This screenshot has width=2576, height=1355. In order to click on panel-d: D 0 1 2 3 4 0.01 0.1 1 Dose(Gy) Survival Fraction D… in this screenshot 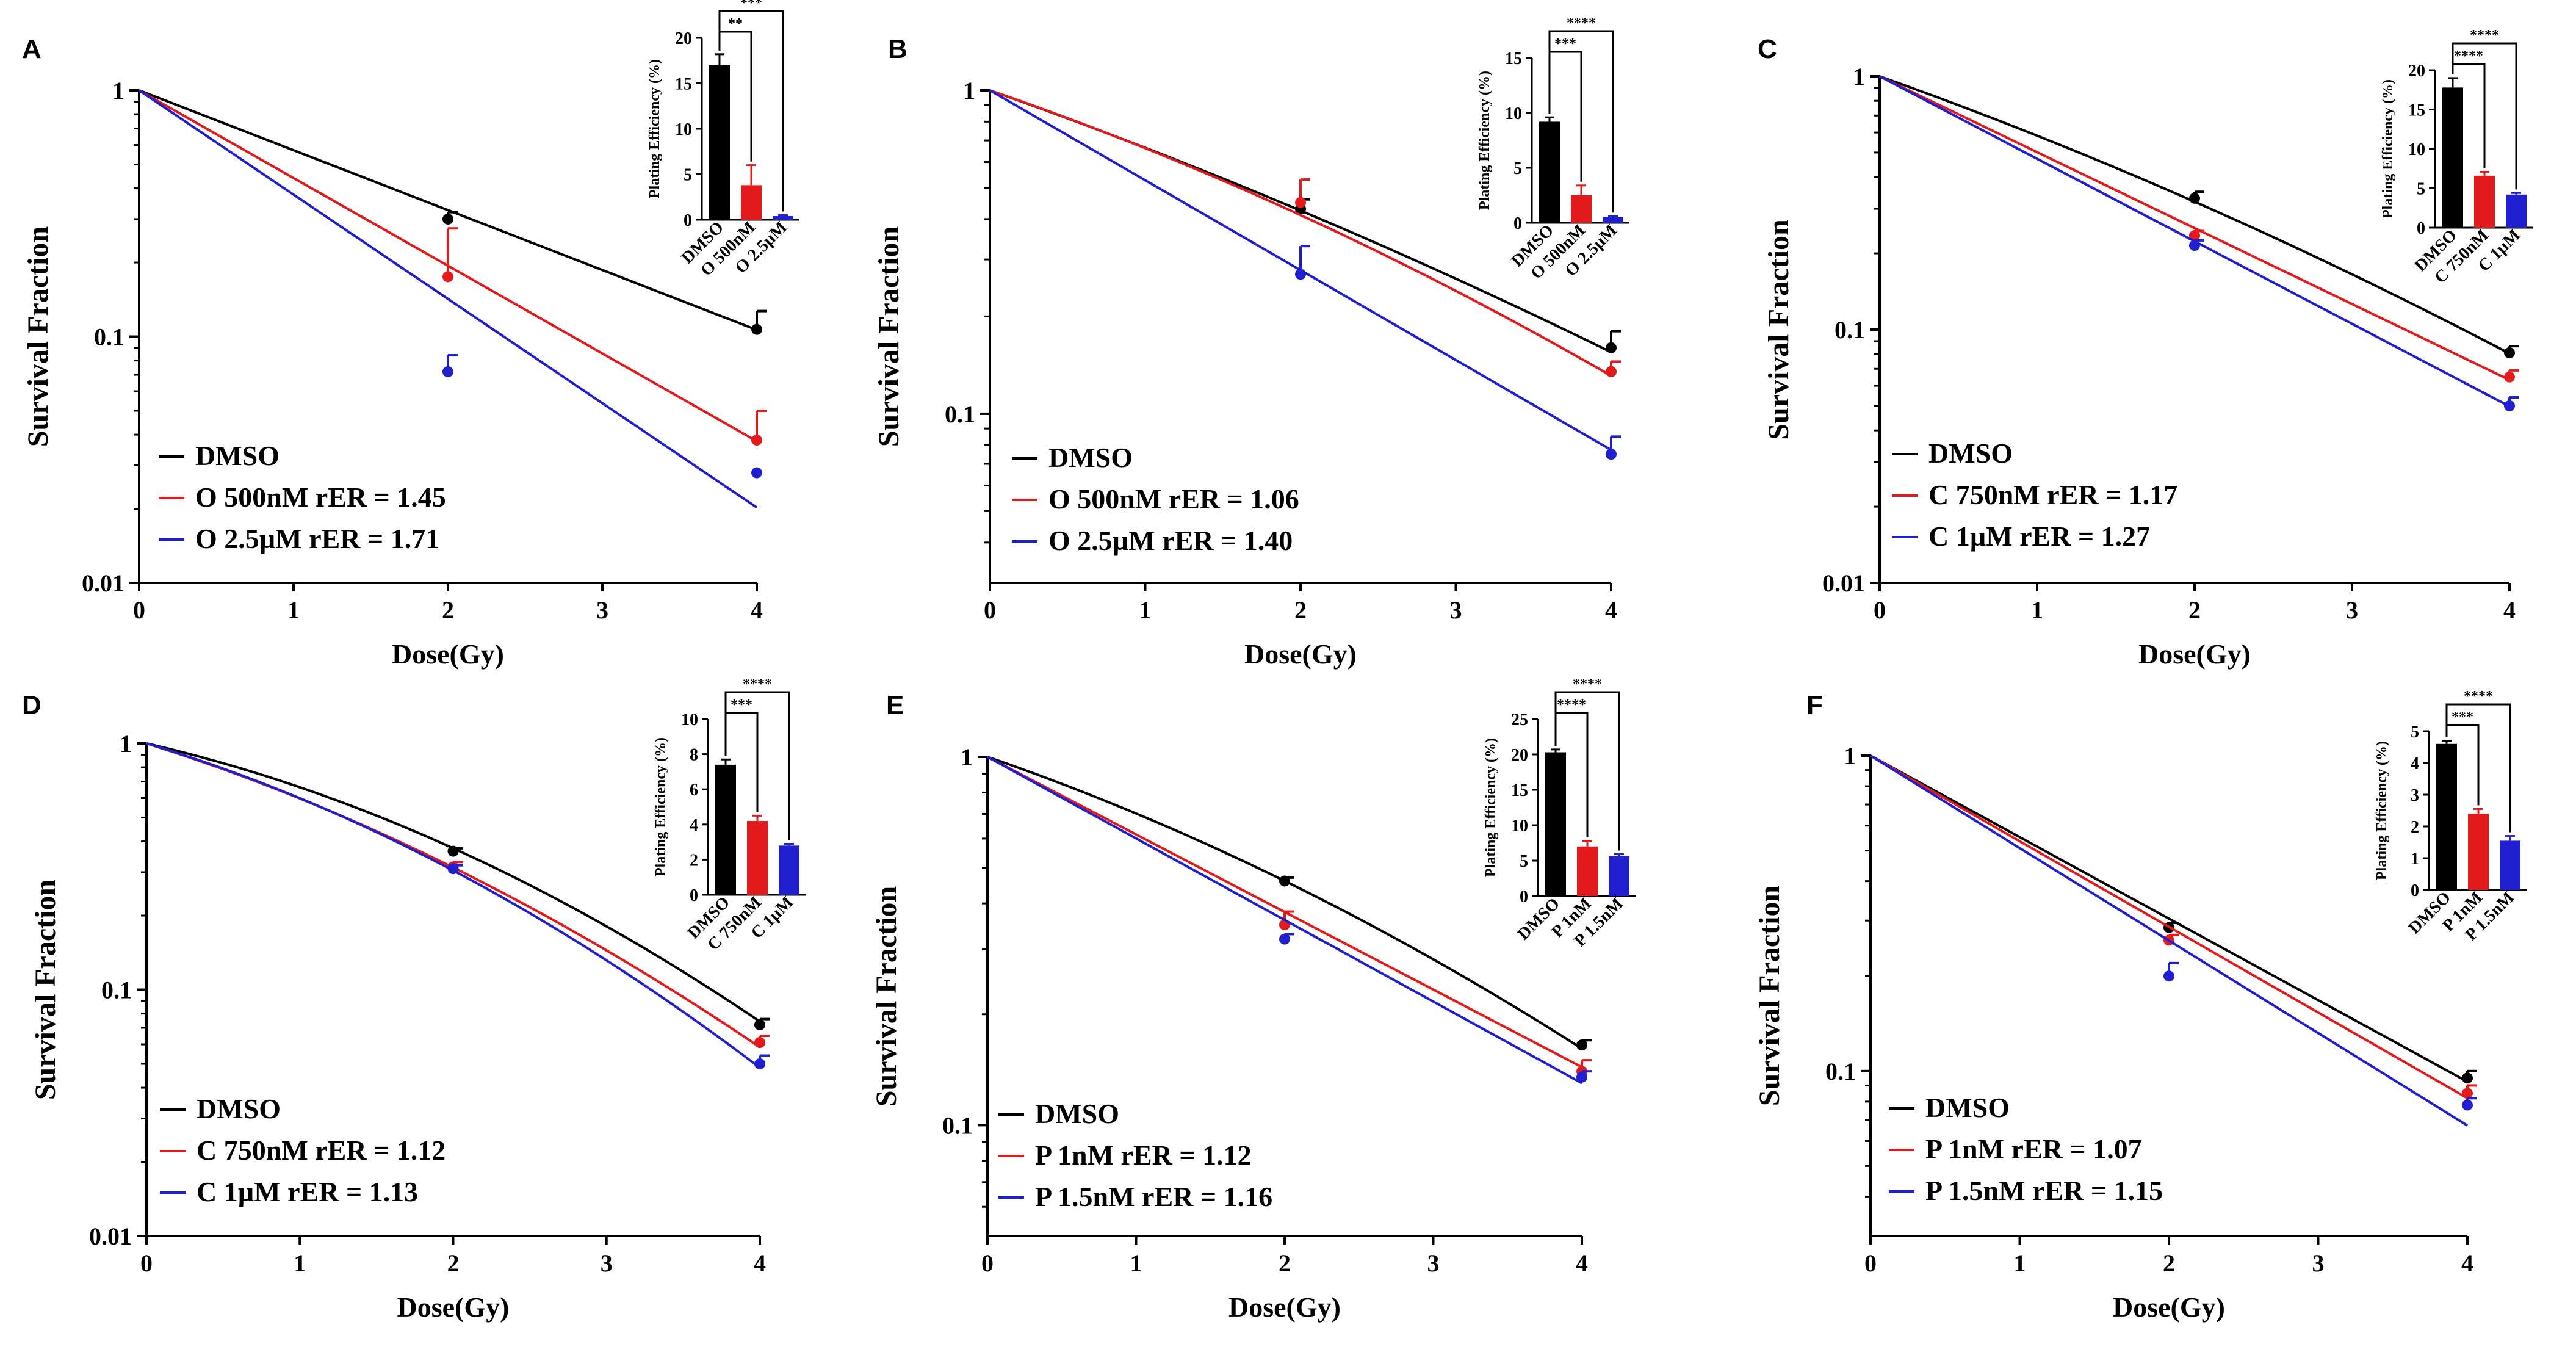, I will do `click(414, 999)`.